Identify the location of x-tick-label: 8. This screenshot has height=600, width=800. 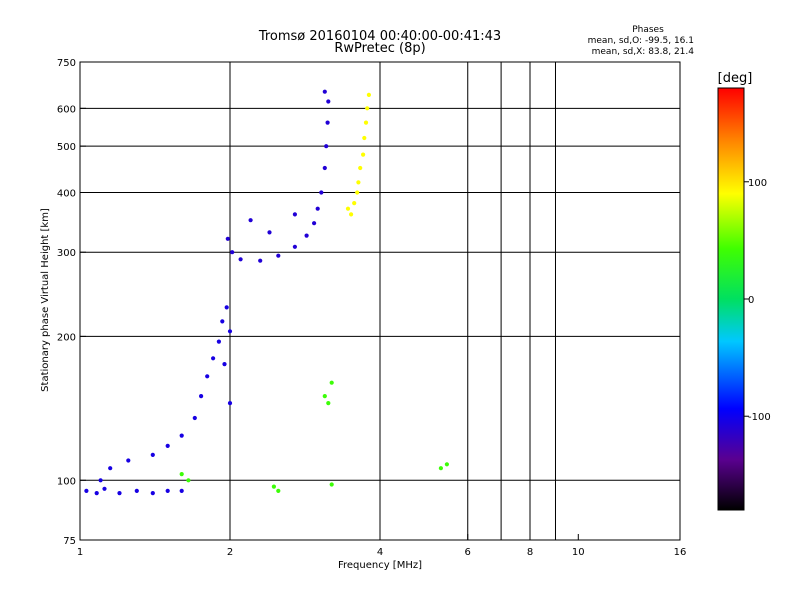
(530, 552).